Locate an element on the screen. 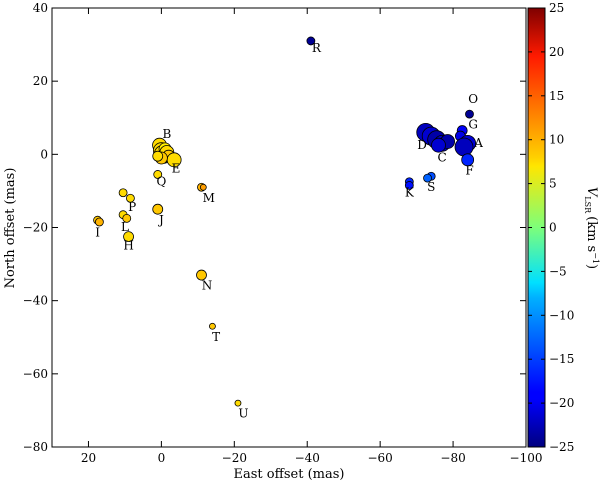  point-label: S is located at coordinates (431, 187).